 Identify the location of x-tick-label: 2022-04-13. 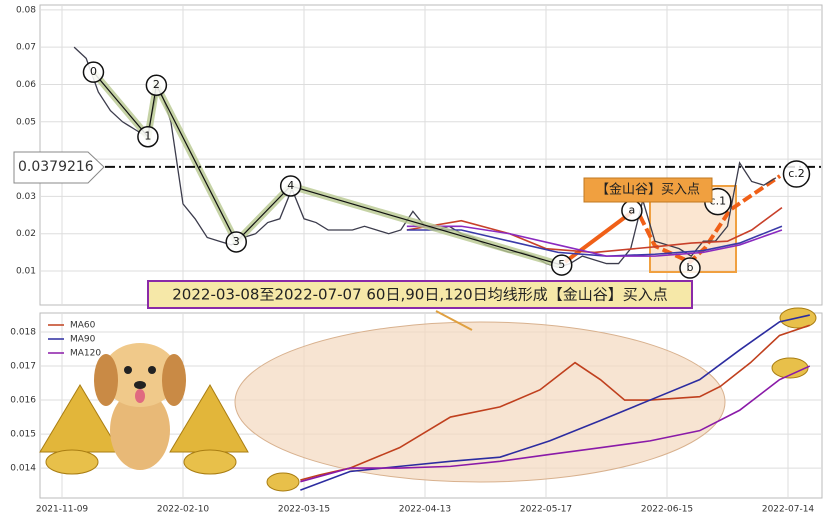
(425, 510).